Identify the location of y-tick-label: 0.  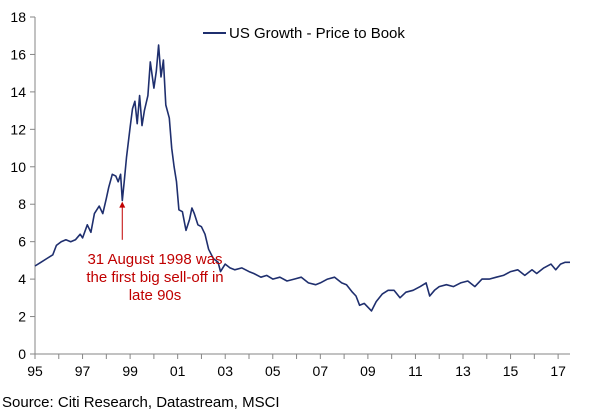
(22, 354).